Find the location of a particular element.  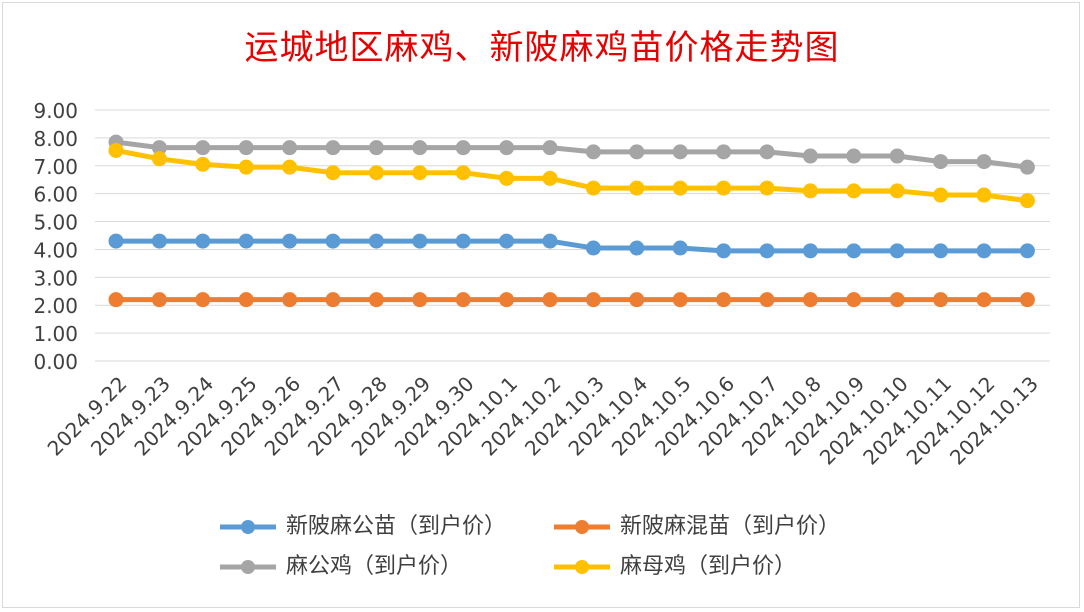

y-tick-label: 3.00 is located at coordinates (55, 278).